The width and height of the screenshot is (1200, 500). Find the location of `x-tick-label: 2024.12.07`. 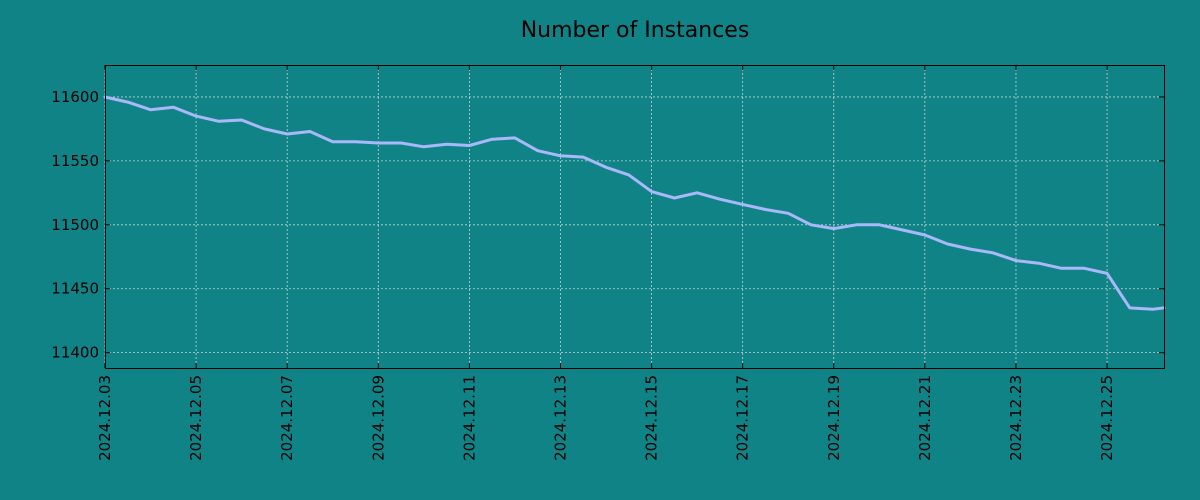

x-tick-label: 2024.12.07 is located at coordinates (287, 418).